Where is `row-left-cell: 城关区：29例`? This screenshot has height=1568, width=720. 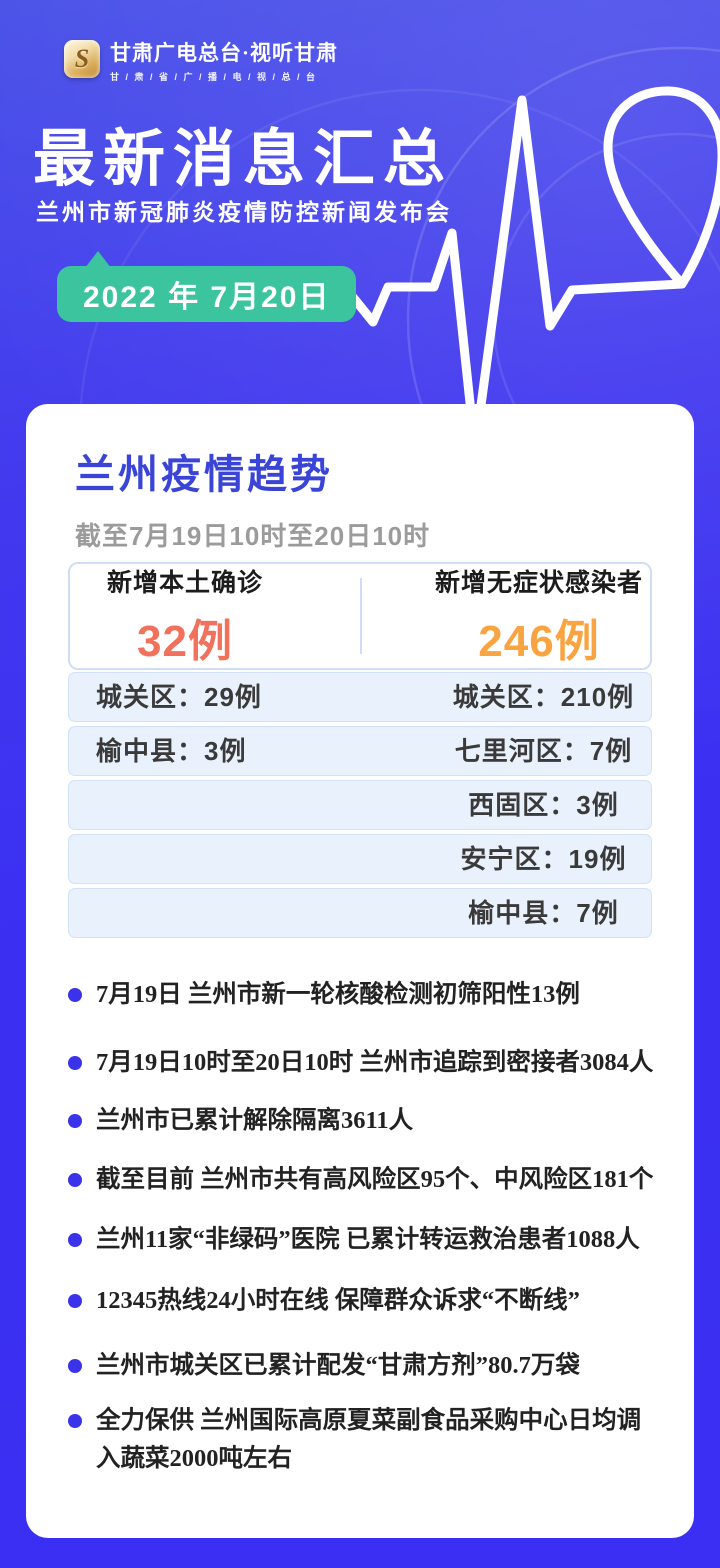
row-left-cell: 城关区：29例 is located at coordinates (179, 697).